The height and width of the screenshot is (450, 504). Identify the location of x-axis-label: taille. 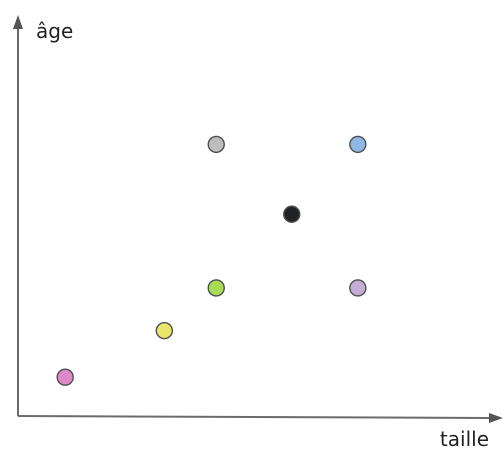
(464, 438).